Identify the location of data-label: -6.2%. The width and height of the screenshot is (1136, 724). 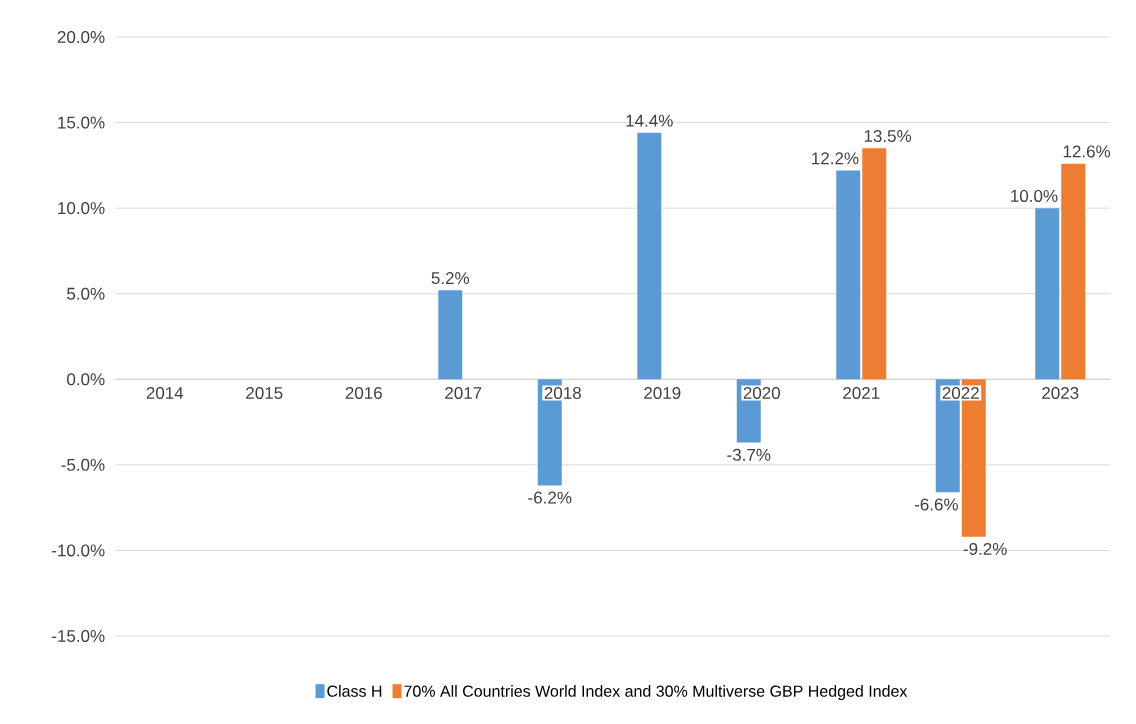
(550, 497).